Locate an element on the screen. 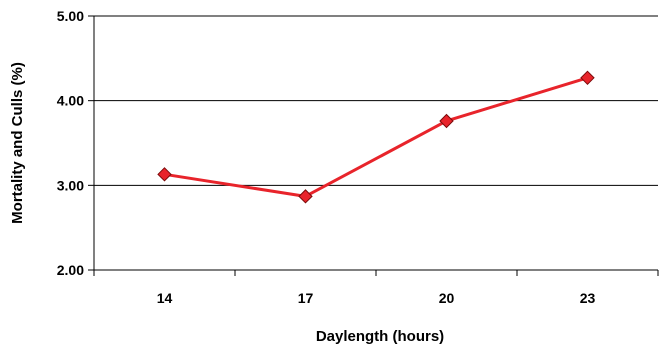  y-tick-labels: 2.00 3.00 4.00 5.00 is located at coordinates (70, 143).